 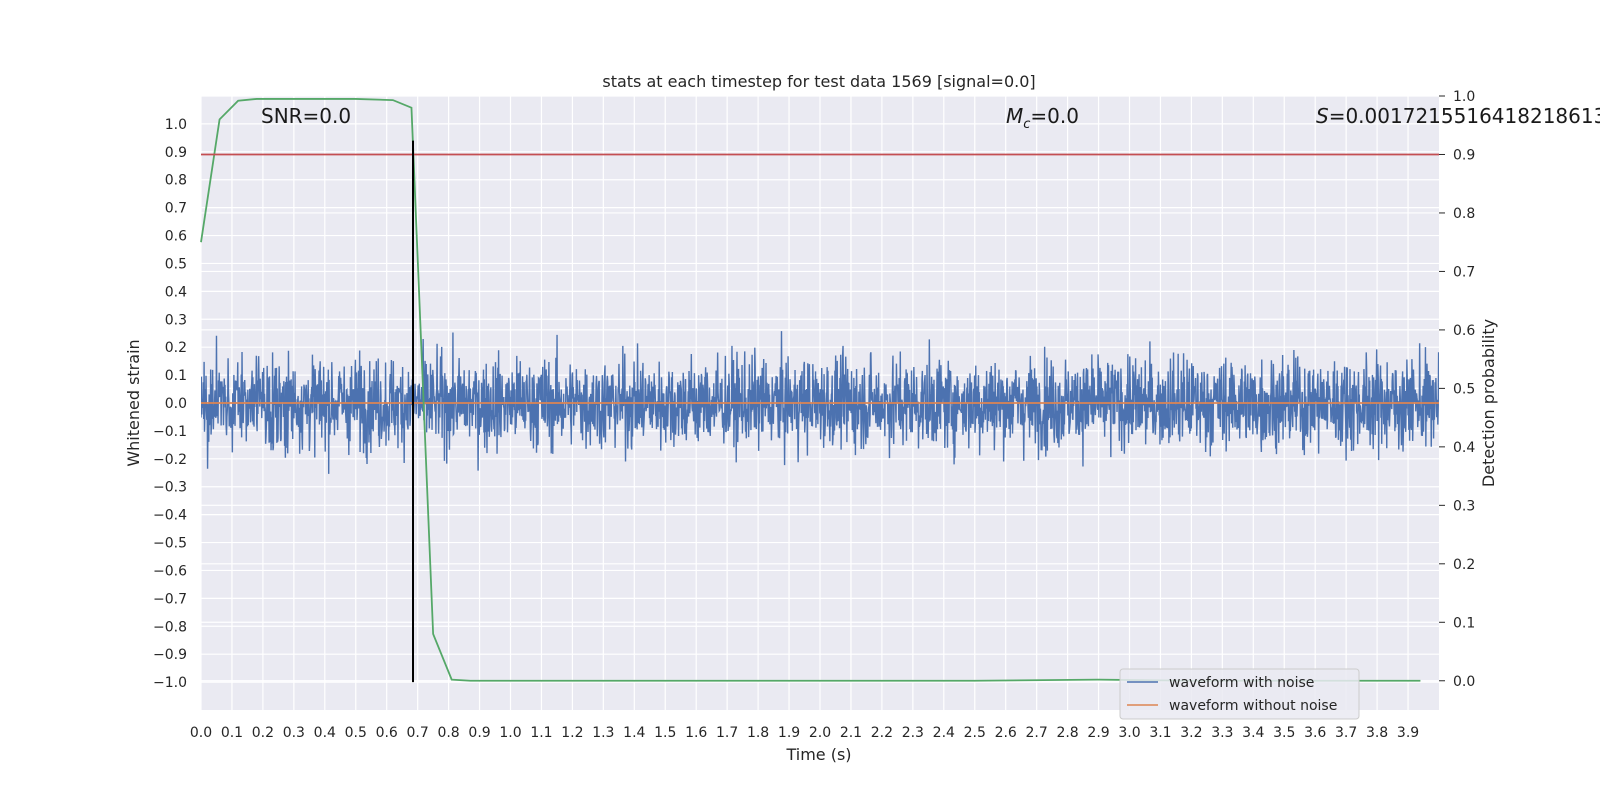 What do you see at coordinates (170, 460) in the screenshot?
I see `y-tick-label: −0.2` at bounding box center [170, 460].